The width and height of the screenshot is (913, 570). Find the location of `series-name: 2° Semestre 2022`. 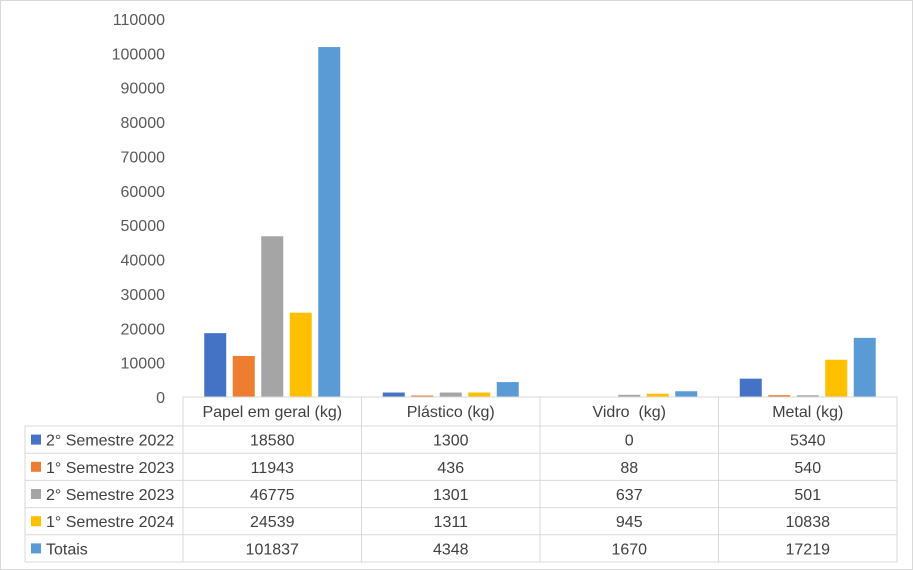

series-name: 2° Semestre 2022 is located at coordinates (110, 441).